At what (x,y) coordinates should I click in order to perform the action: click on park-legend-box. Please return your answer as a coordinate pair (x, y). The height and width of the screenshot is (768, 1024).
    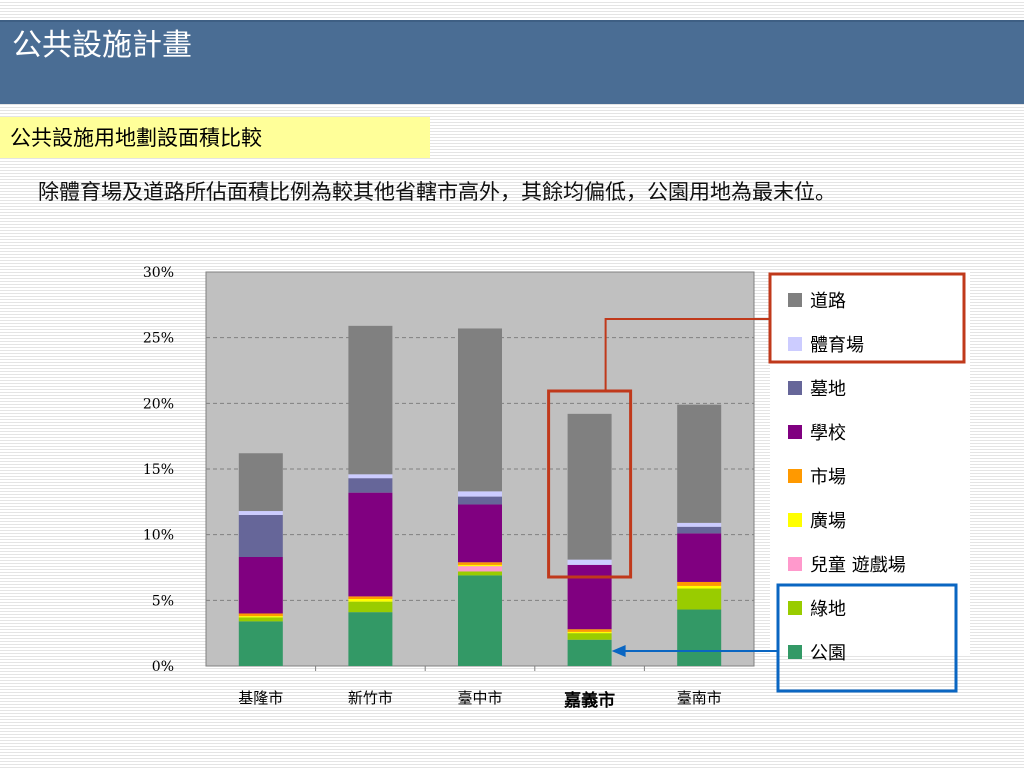
    Looking at the image, I should click on (867, 638).